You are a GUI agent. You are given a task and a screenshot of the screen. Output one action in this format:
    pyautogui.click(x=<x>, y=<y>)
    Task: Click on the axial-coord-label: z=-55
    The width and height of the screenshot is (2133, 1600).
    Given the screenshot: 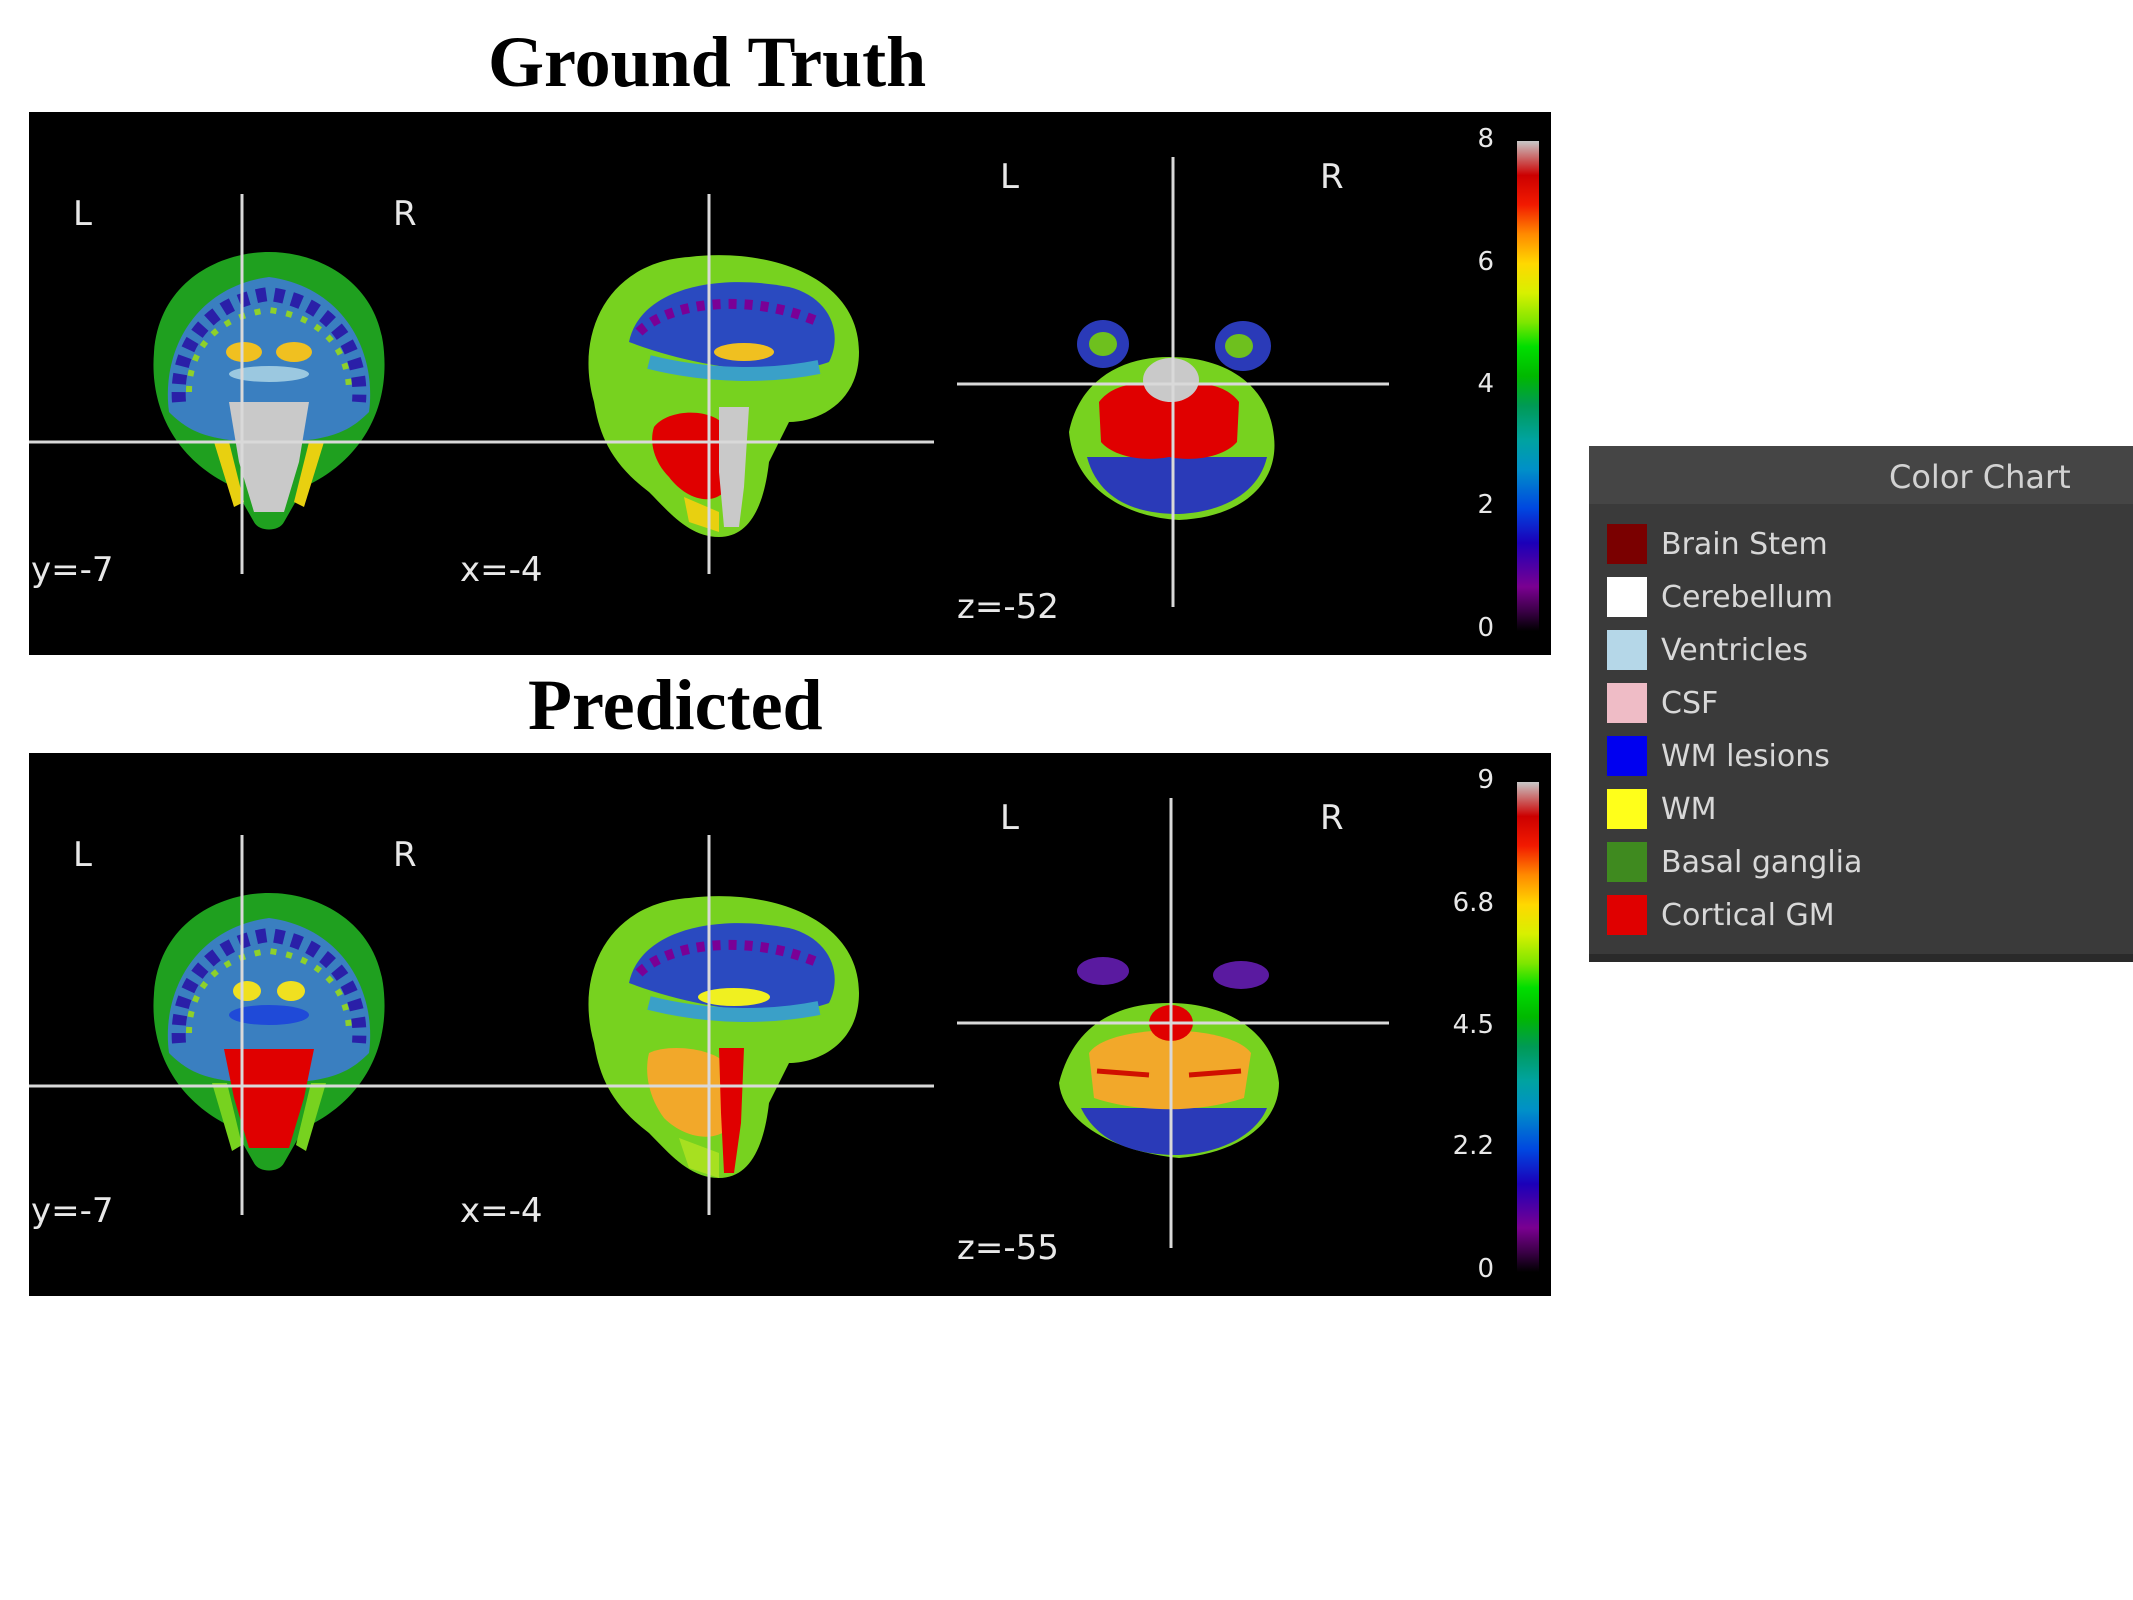 What is the action you would take?
    pyautogui.click(x=1008, y=1248)
    